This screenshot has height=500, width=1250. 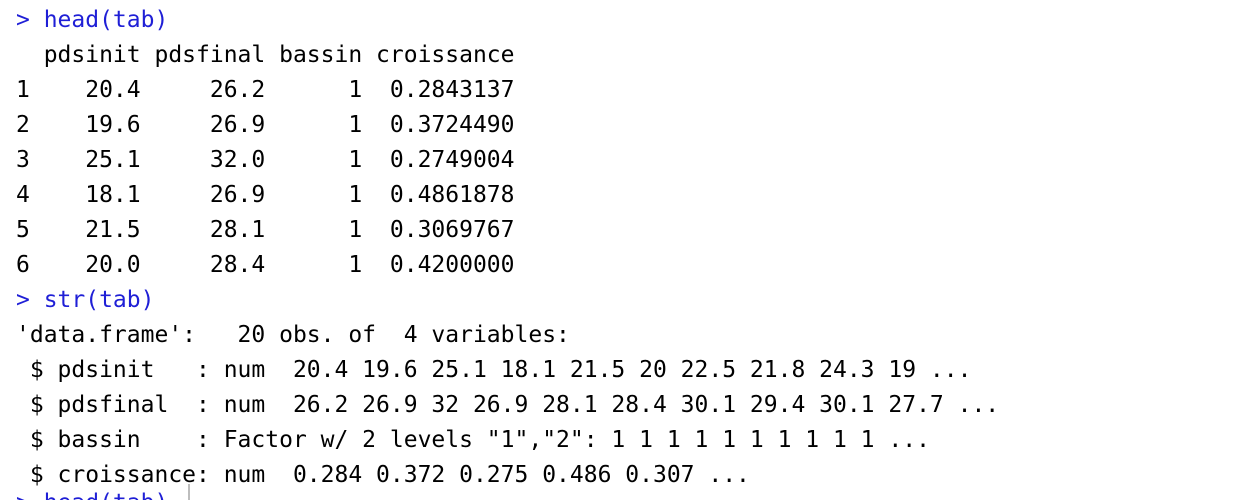 What do you see at coordinates (265, 160) in the screenshot?
I see `console-output: 3 25.1 32.0 1 0.2749004` at bounding box center [265, 160].